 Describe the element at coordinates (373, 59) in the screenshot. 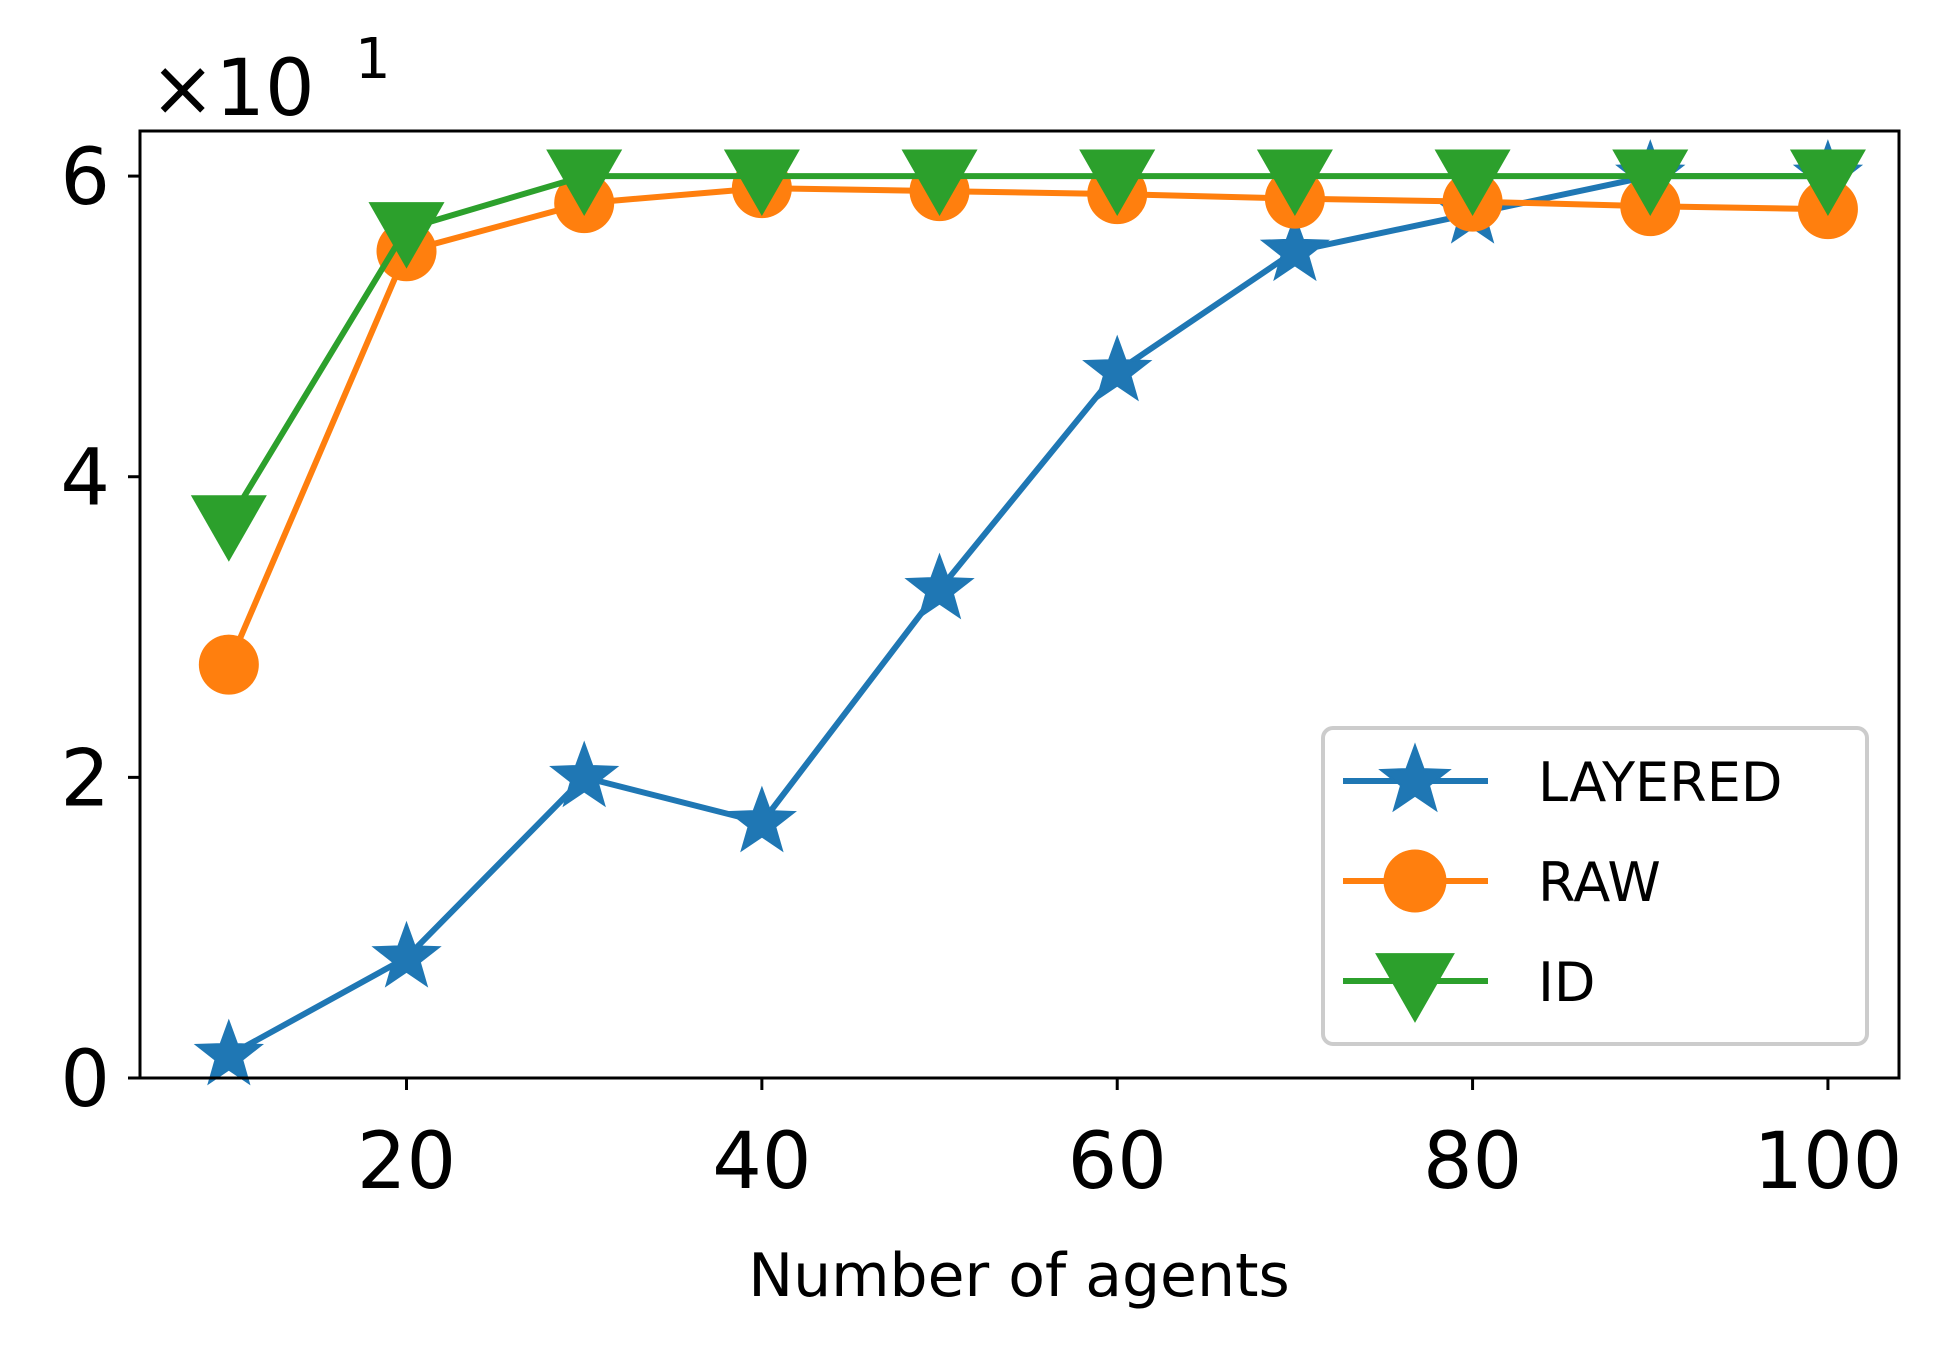

I see `y-multiplier-exponent: 1` at that location.